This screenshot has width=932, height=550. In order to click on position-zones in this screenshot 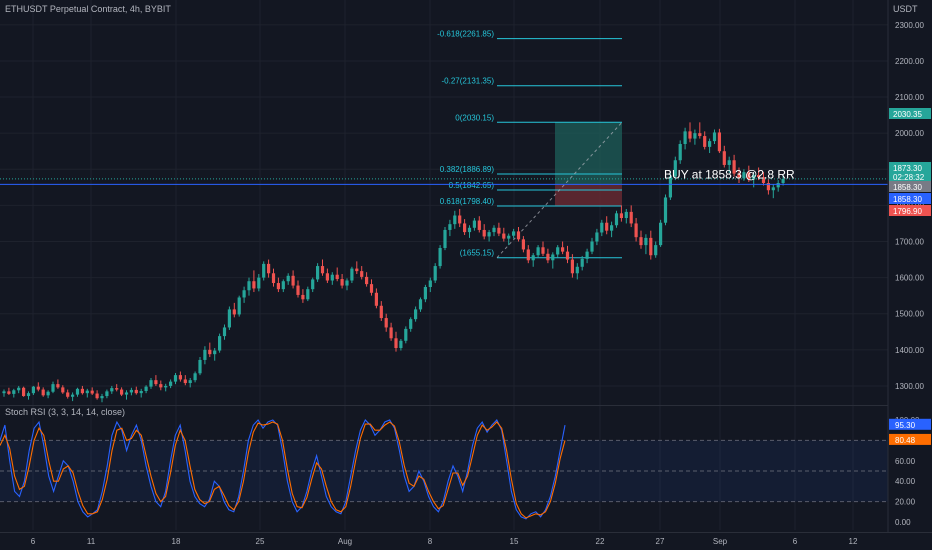, I will do `click(588, 164)`.